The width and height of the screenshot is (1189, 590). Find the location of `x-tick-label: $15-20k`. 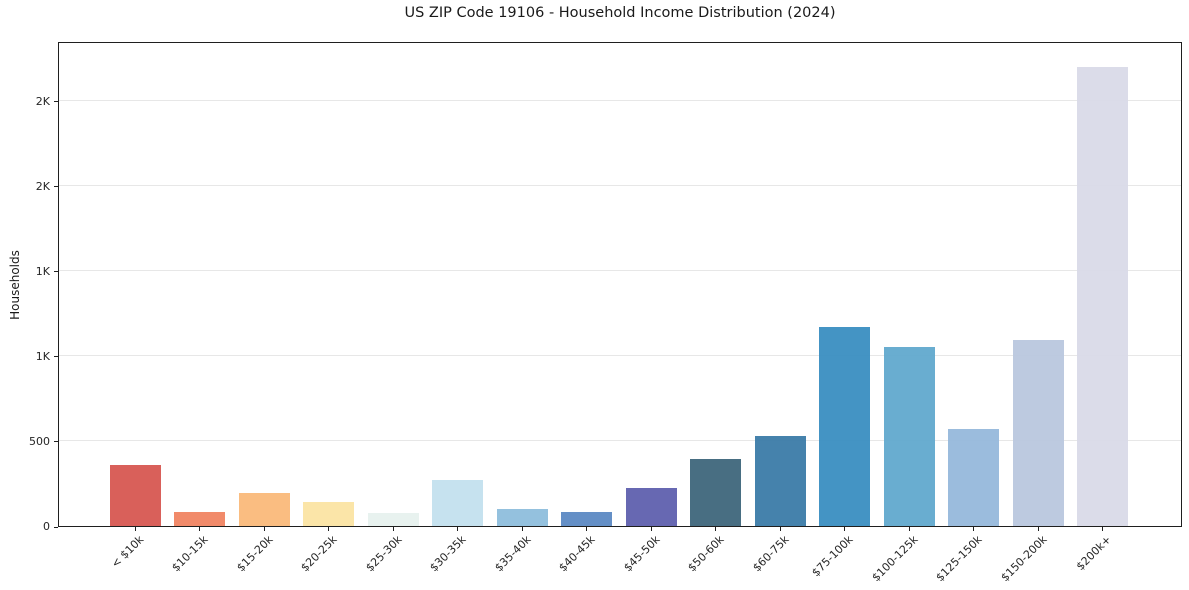

x-tick-label: $15-20k is located at coordinates (254, 554).